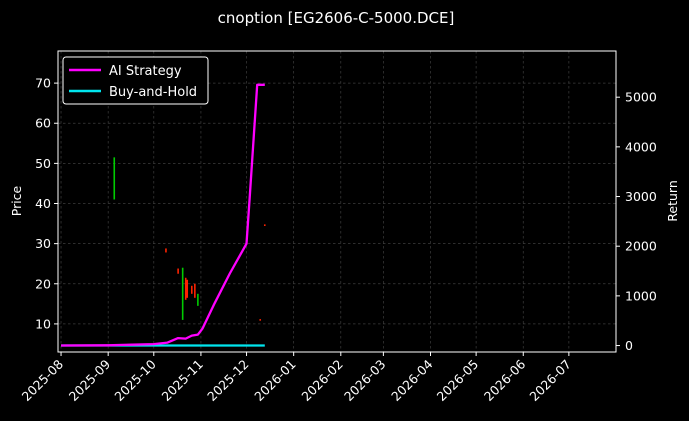  What do you see at coordinates (43, 163) in the screenshot?
I see `y-left-tick-label: 50` at bounding box center [43, 163].